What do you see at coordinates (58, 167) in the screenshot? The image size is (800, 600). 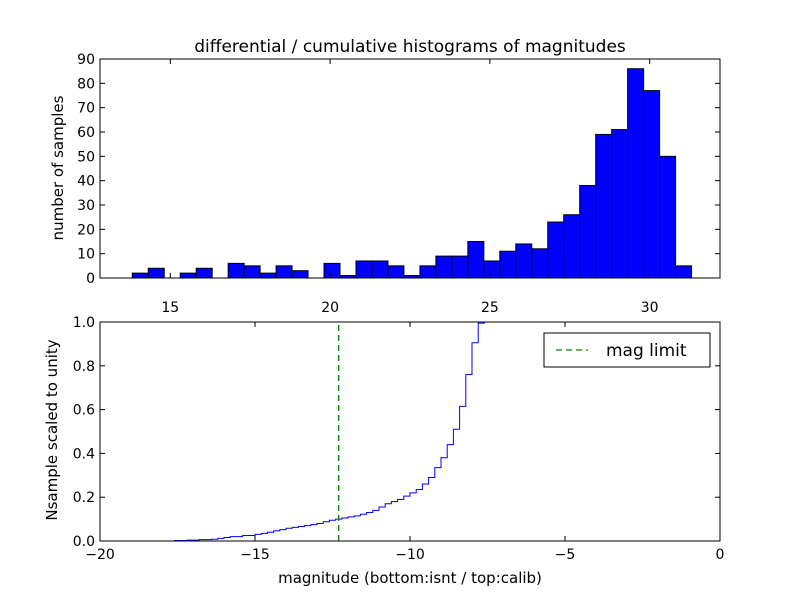 I see `top-chart-ylabel: number of samples` at bounding box center [58, 167].